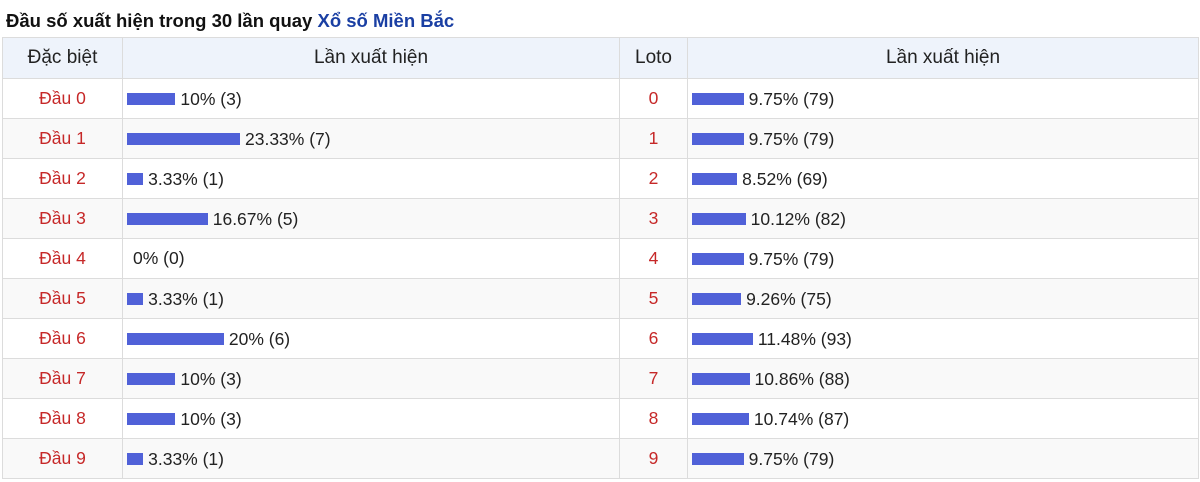 Image resolution: width=1200 pixels, height=482 pixels. I want to click on loto-head-label: 5, so click(653, 298).